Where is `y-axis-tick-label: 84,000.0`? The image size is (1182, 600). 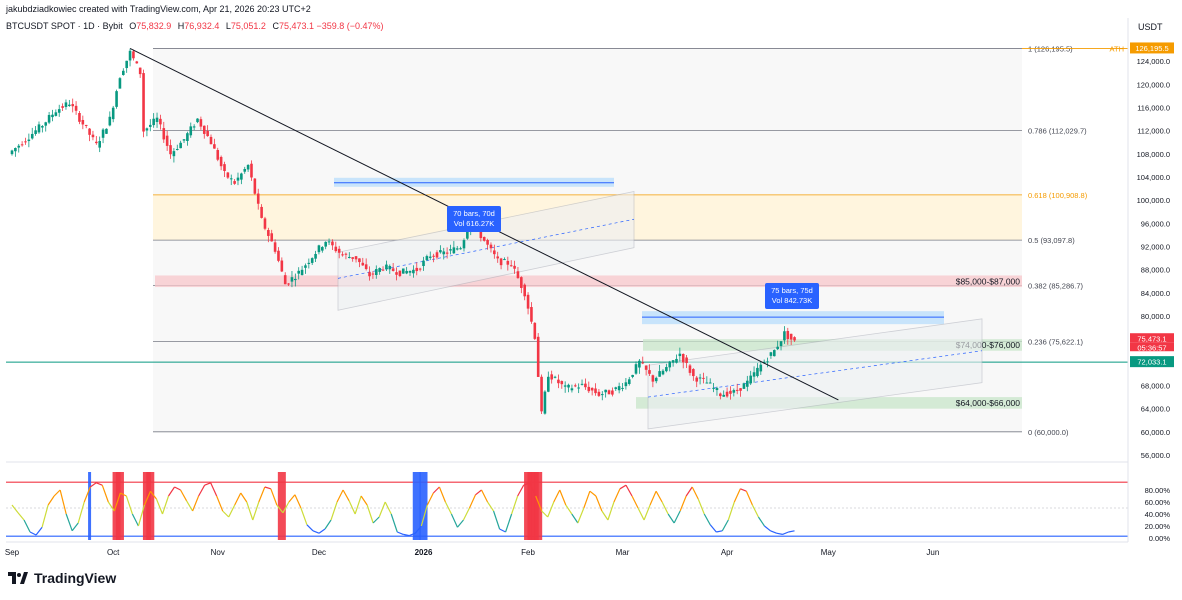
y-axis-tick-label: 84,000.0 is located at coordinates (1155, 293).